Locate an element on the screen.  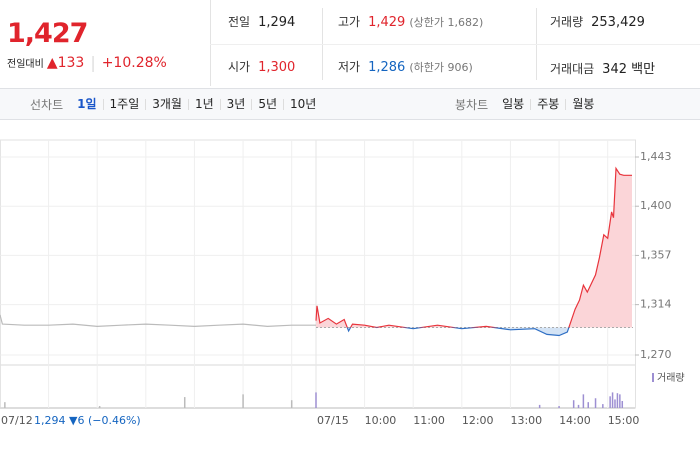
period-tab: 5년 is located at coordinates (267, 104).